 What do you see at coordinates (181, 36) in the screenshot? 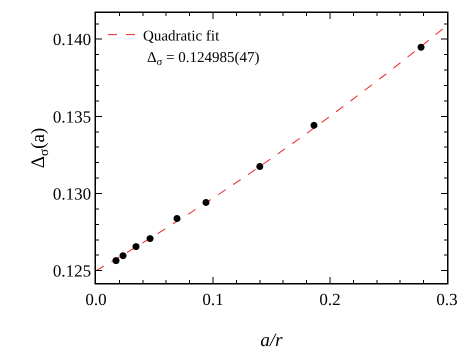
I see `legend-label: Quadratic fit` at bounding box center [181, 36].